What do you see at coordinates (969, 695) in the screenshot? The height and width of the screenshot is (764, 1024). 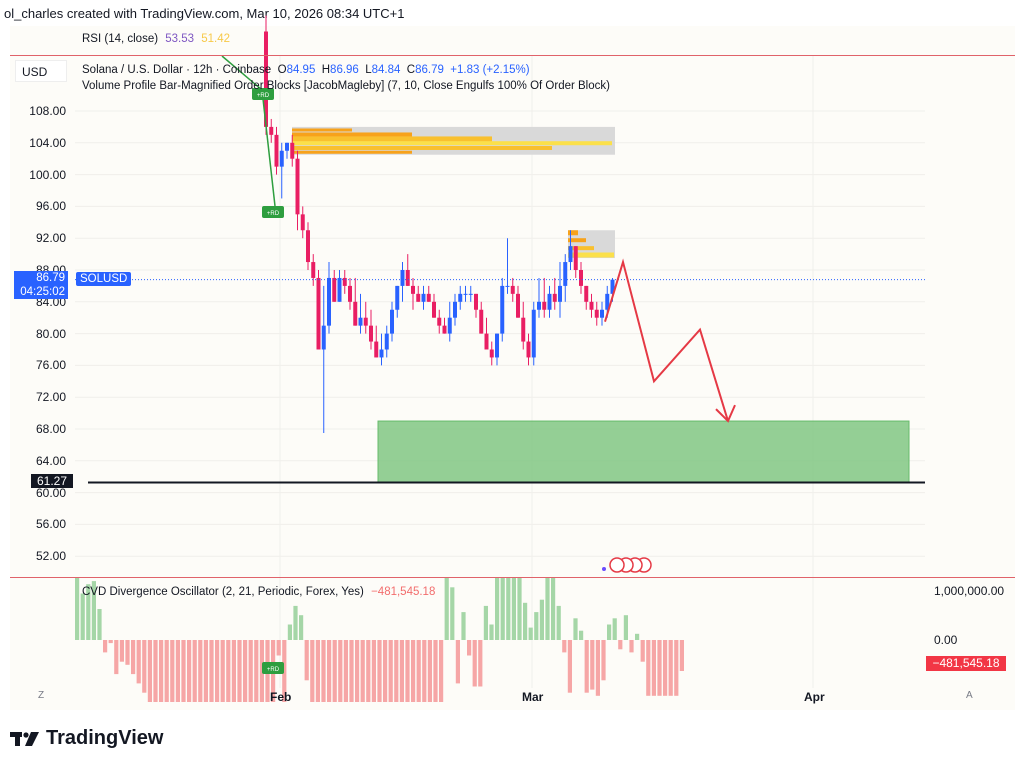 I see `auto-scale-button: A` at bounding box center [969, 695].